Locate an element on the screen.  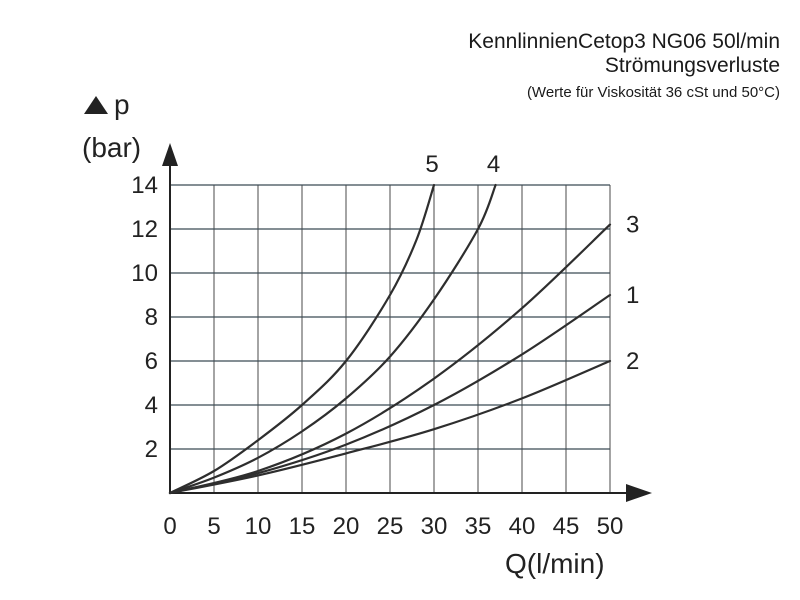
curve-label-4: 4 is located at coordinates (493, 164).